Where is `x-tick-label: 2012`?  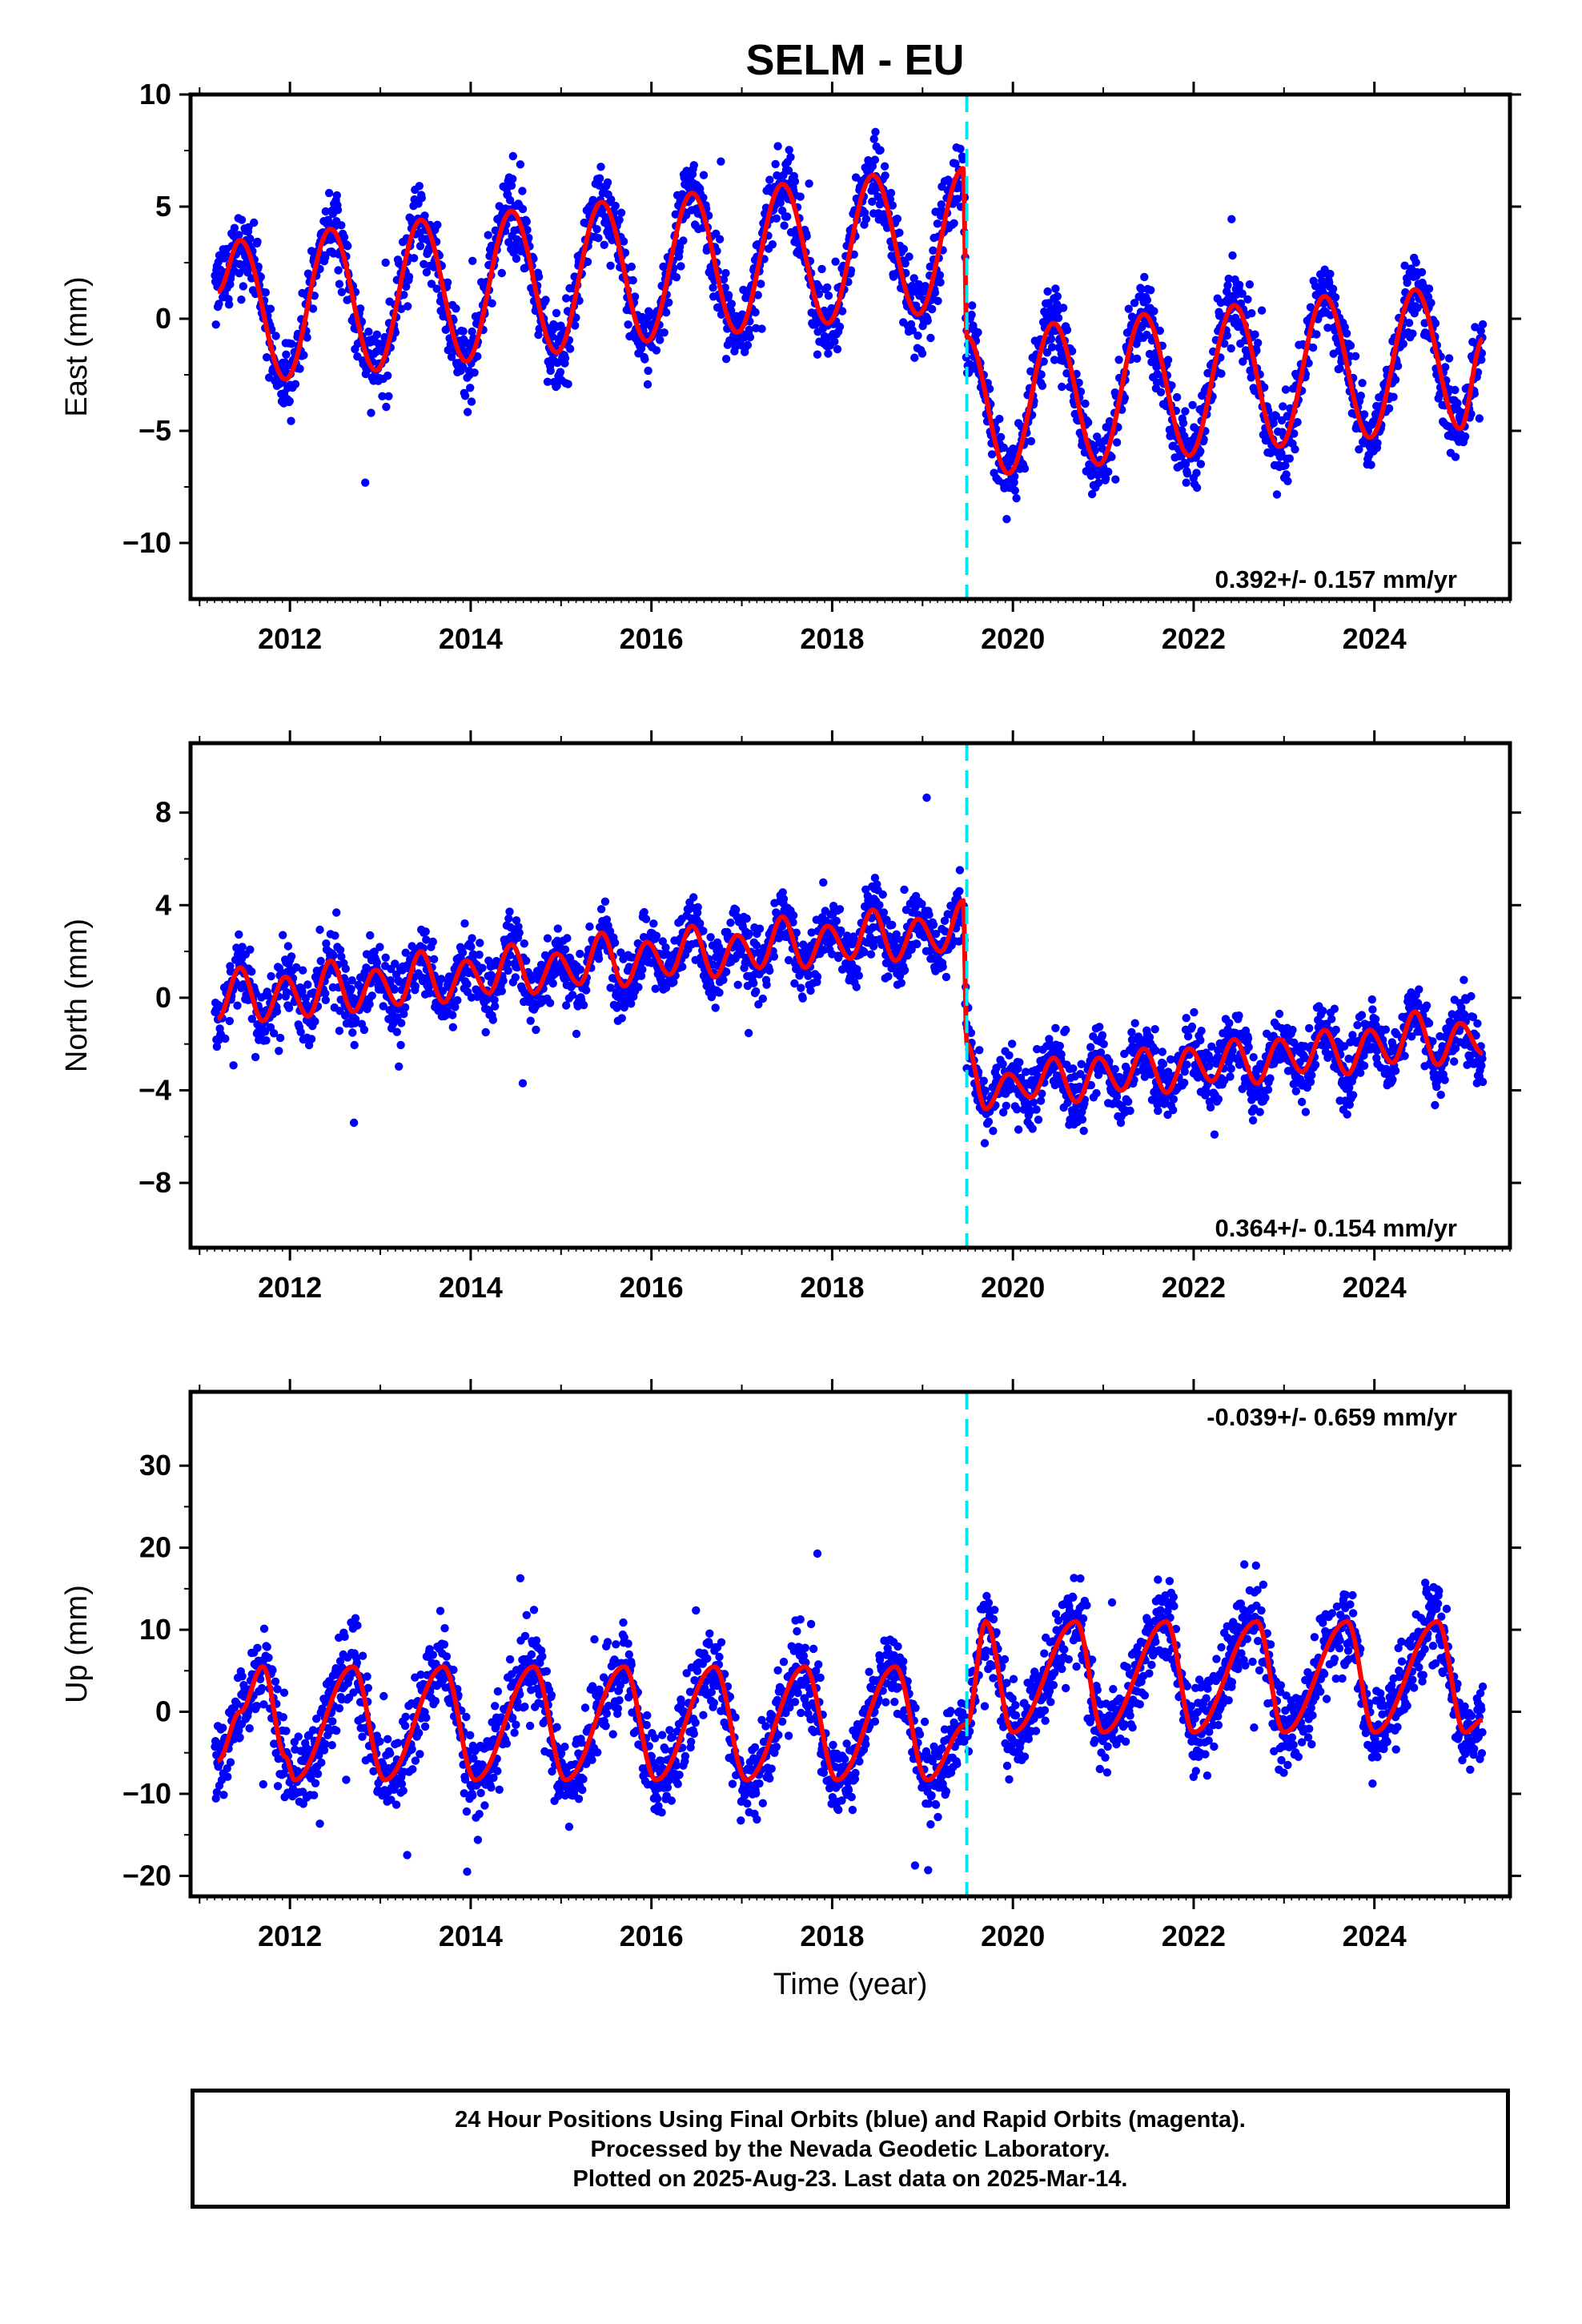 x-tick-label: 2012 is located at coordinates (290, 638).